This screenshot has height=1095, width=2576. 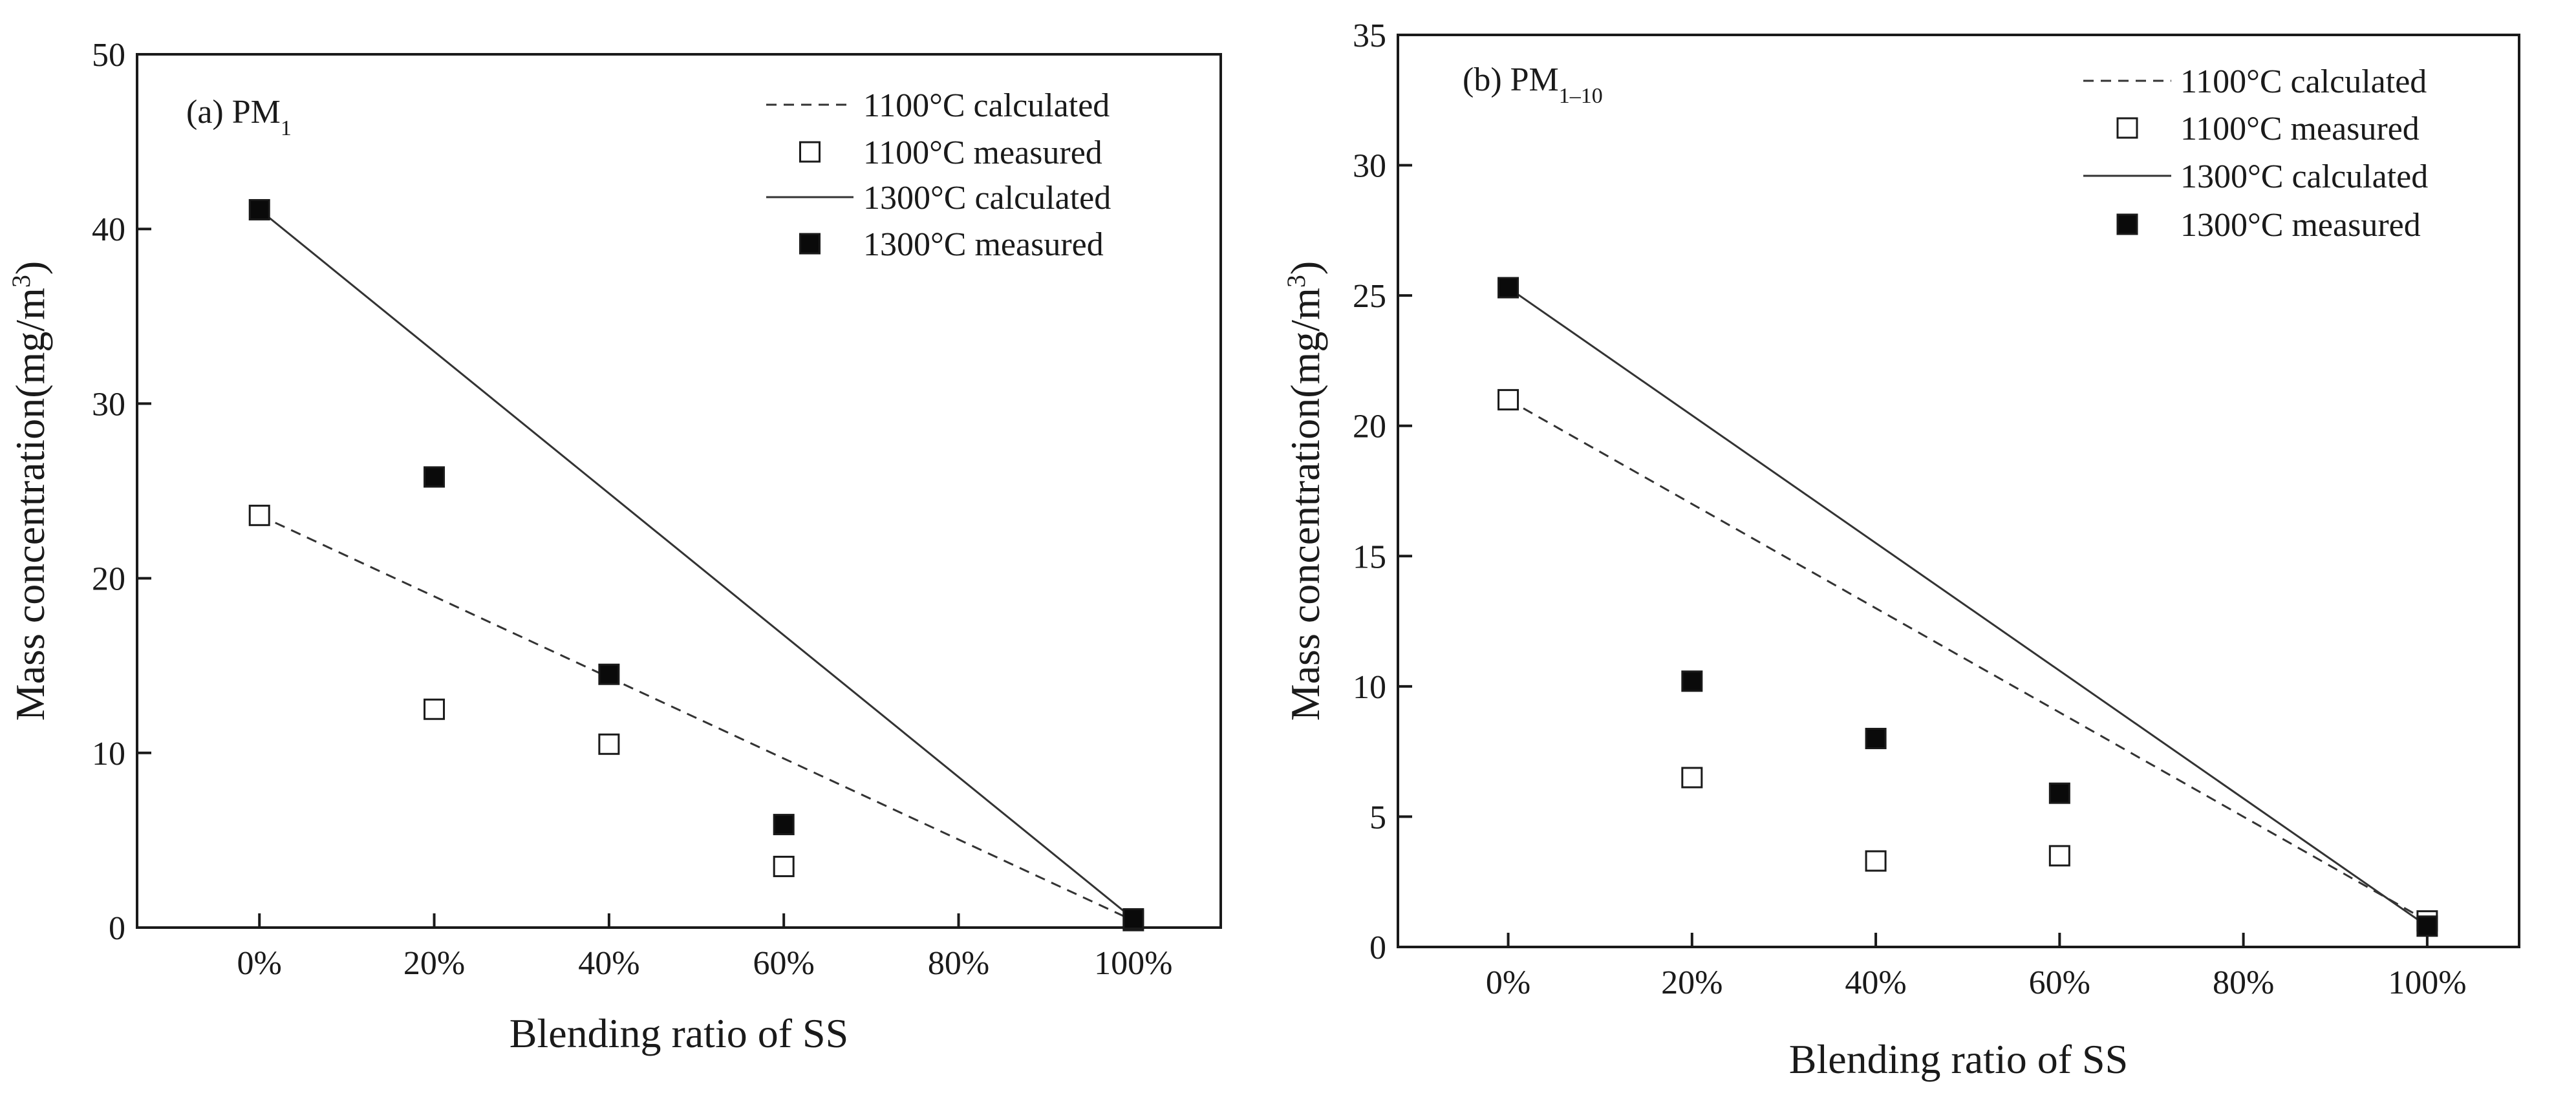 What do you see at coordinates (1377, 817) in the screenshot?
I see `y-tick-label: 5` at bounding box center [1377, 817].